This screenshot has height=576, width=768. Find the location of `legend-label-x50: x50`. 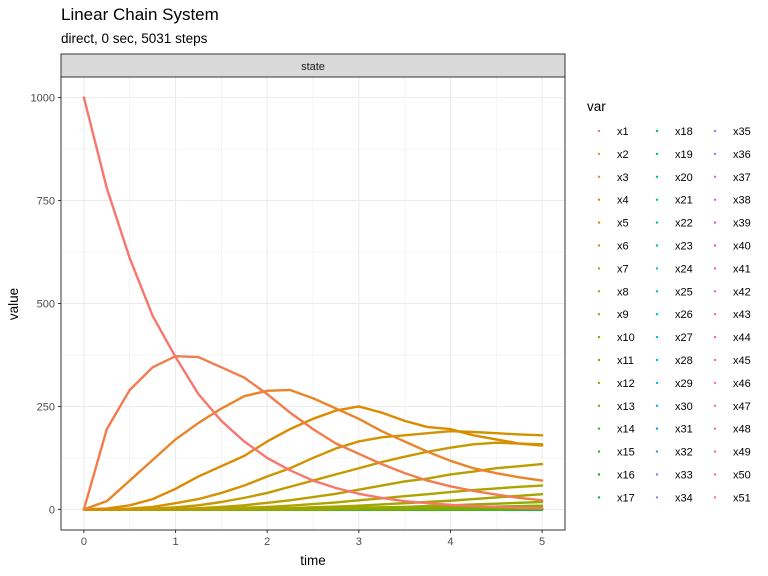

legend-label-x50: x50 is located at coordinates (742, 476).